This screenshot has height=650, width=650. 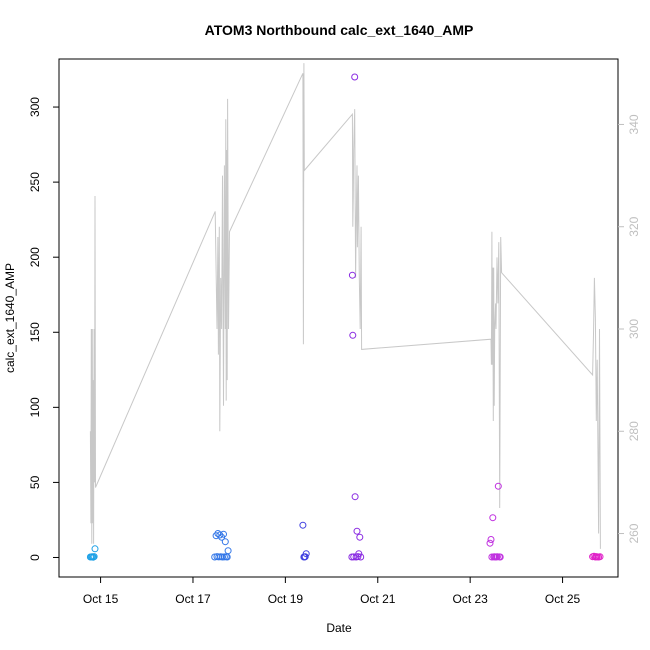 What do you see at coordinates (634, 329) in the screenshot?
I see `y2-tick-label: 300` at bounding box center [634, 329].